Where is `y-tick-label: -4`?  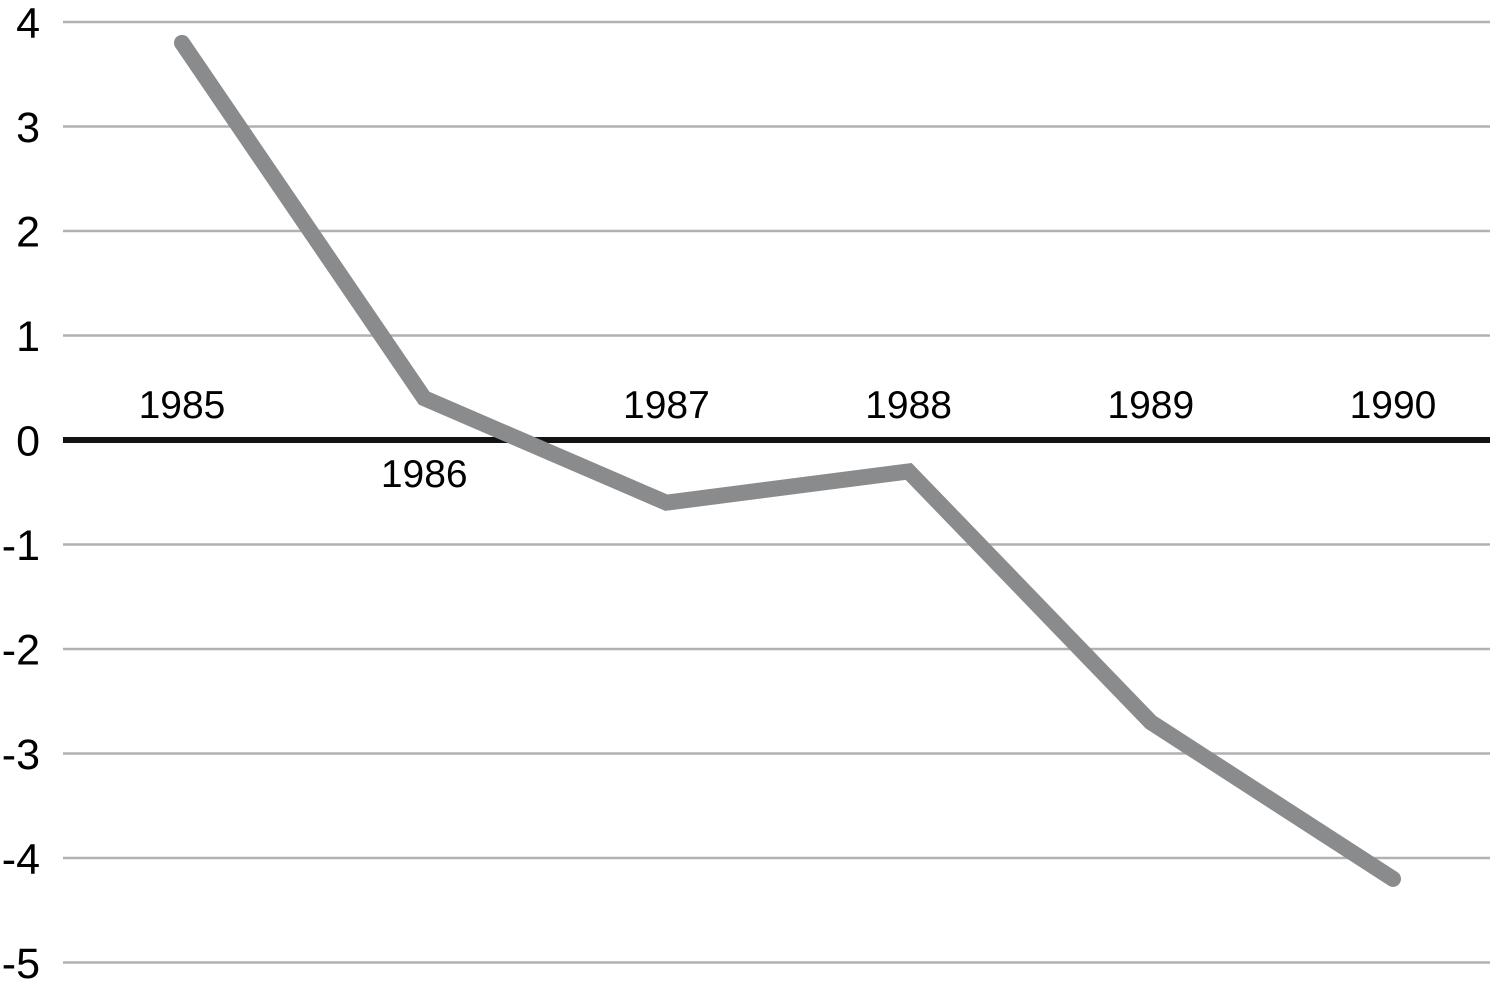 y-tick-label: -4 is located at coordinates (21, 859).